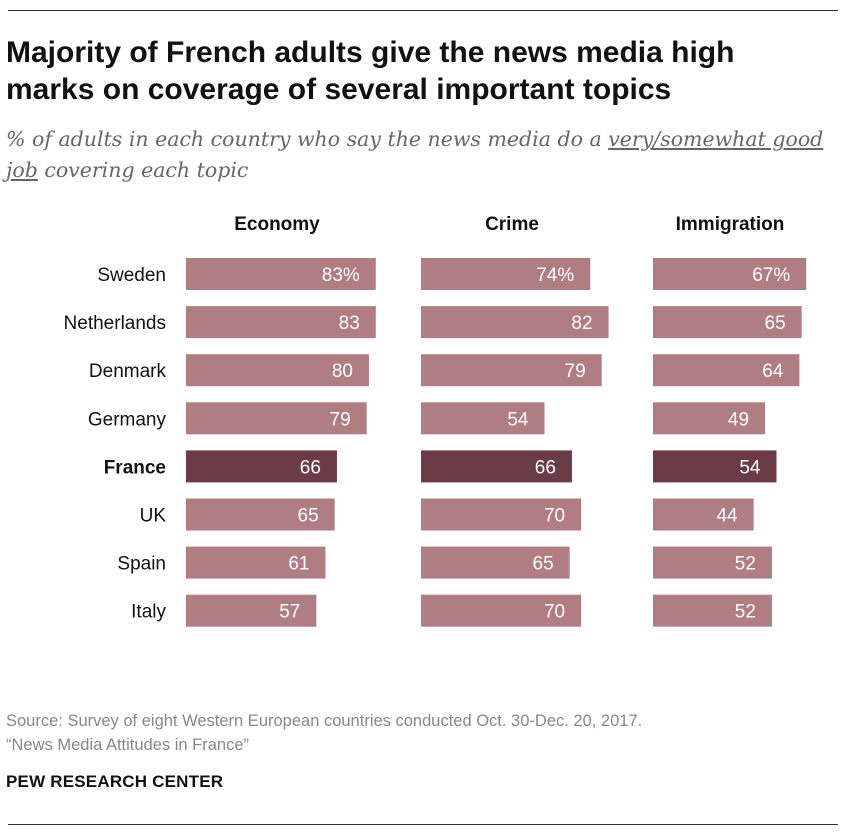 The image size is (844, 836). I want to click on value-label-crime-sweden: 74%, so click(555, 275).